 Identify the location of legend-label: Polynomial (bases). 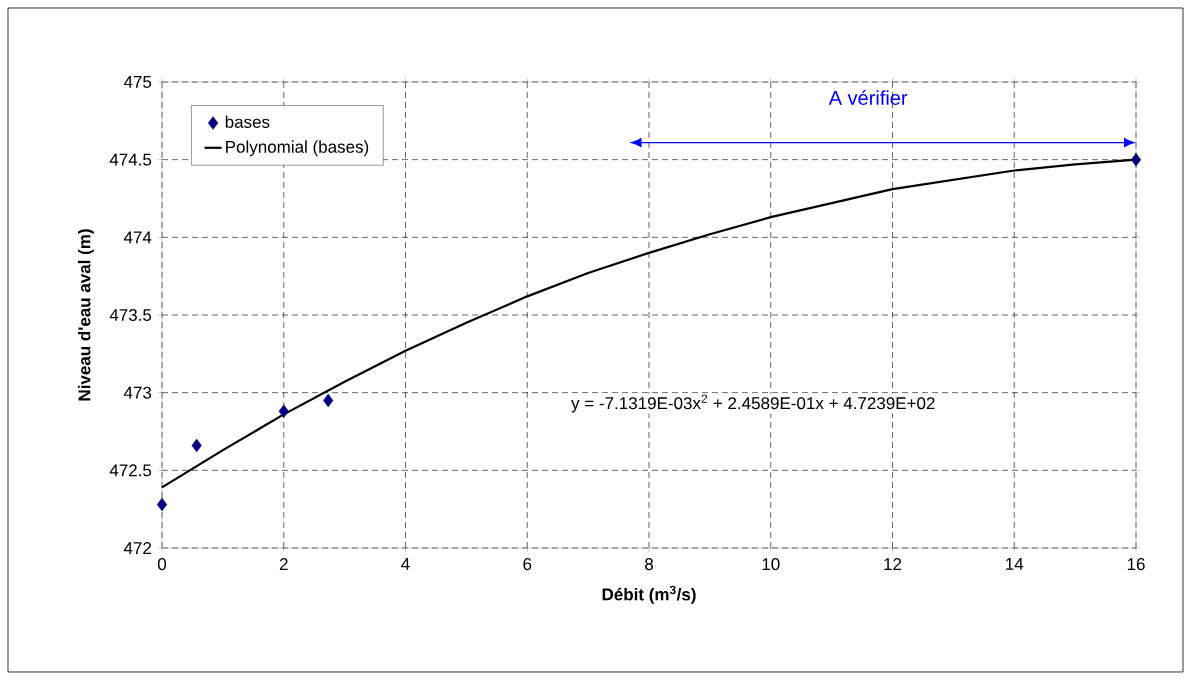
(297, 148).